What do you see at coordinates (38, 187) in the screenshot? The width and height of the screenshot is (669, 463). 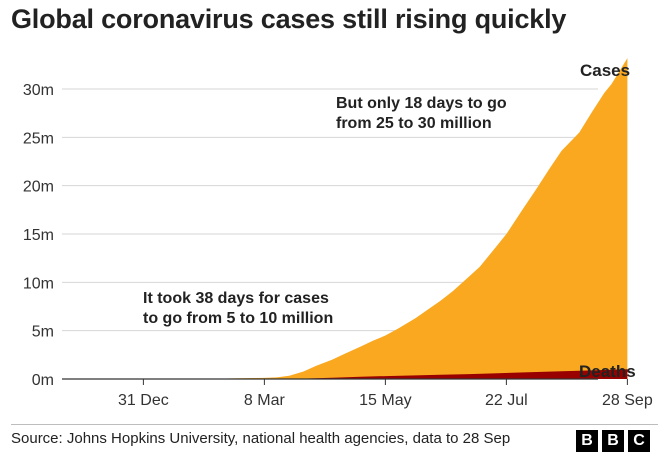 I see `y-tick-label: 20m` at bounding box center [38, 187].